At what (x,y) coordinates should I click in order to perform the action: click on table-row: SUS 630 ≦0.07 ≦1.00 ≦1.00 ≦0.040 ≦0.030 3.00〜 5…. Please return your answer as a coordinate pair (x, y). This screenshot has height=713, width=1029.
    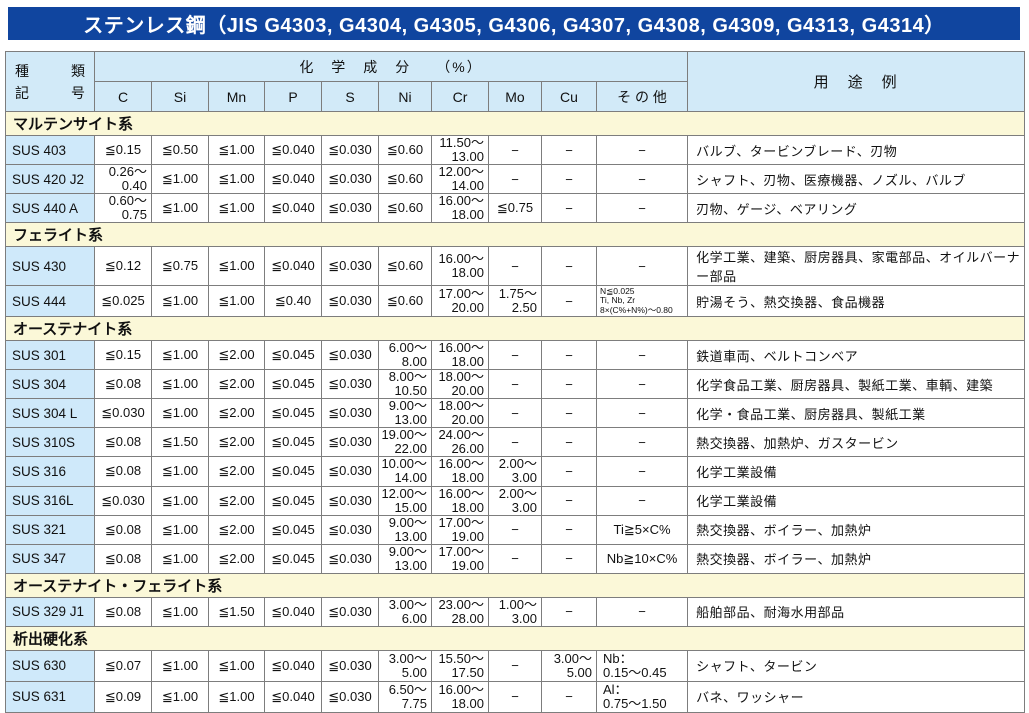
    Looking at the image, I should click on (515, 665).